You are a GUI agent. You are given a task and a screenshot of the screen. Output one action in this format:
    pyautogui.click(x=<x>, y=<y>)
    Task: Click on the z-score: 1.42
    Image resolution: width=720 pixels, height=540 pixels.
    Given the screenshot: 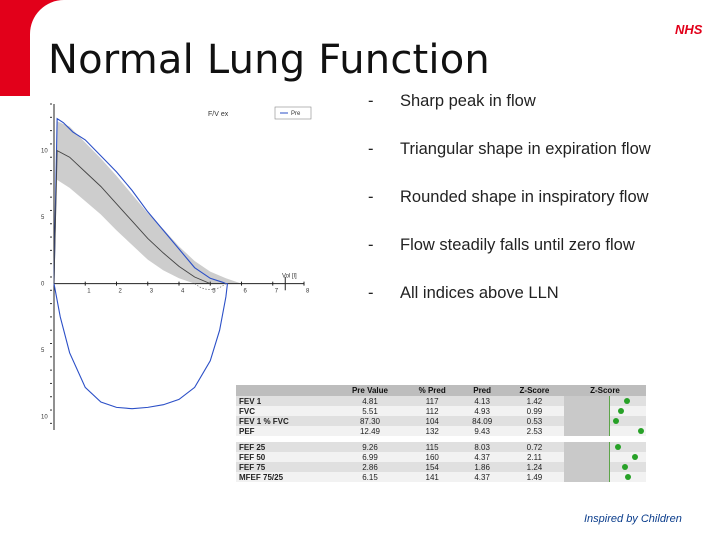 What is the action you would take?
    pyautogui.click(x=534, y=401)
    